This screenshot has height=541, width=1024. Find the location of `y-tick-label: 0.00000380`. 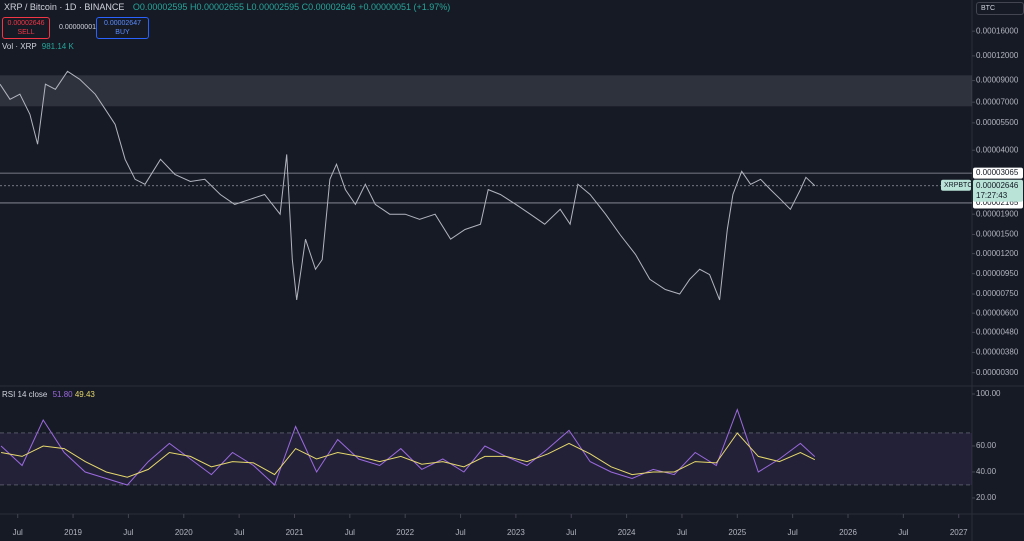

y-tick-label: 0.00000380 is located at coordinates (997, 352).